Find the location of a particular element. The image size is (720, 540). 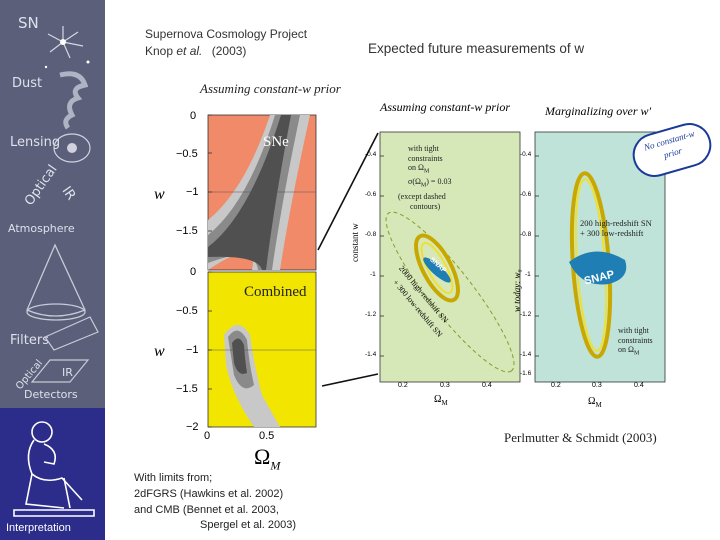

tight-line-3: on ΩM is located at coordinates (438, 170).